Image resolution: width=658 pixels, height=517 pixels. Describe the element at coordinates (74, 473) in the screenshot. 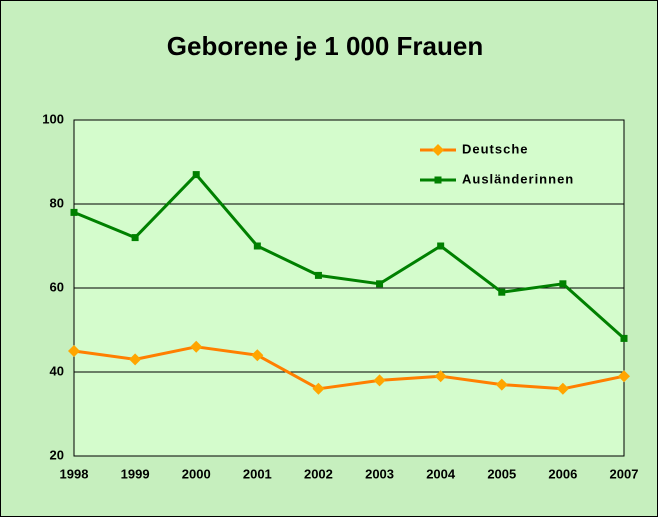

I see `x-tick-label: 1998` at that location.